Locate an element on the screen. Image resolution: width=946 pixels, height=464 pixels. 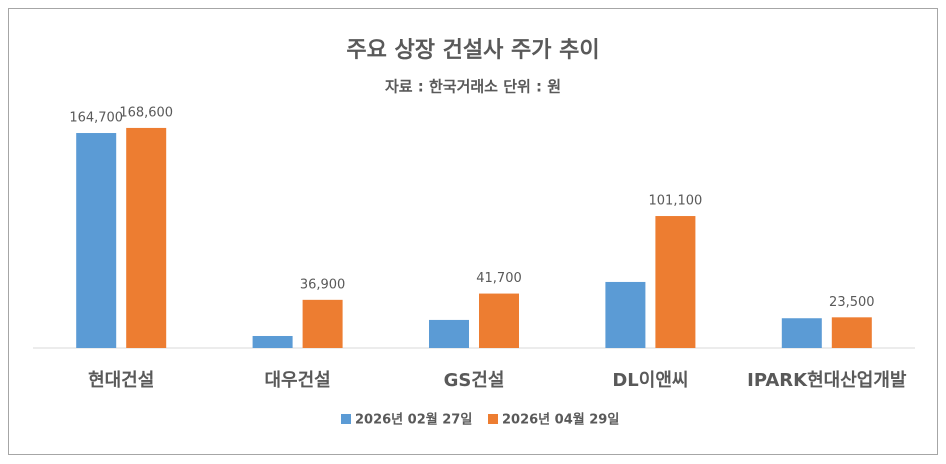
chart-title: 주요 상장 건설사 주가 추이 is located at coordinates (472, 50).